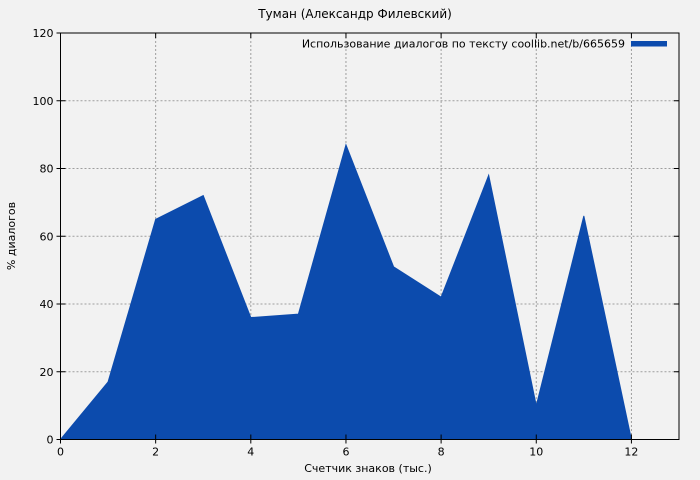  Describe the element at coordinates (649, 44) in the screenshot. I see `legend-swatch` at that location.